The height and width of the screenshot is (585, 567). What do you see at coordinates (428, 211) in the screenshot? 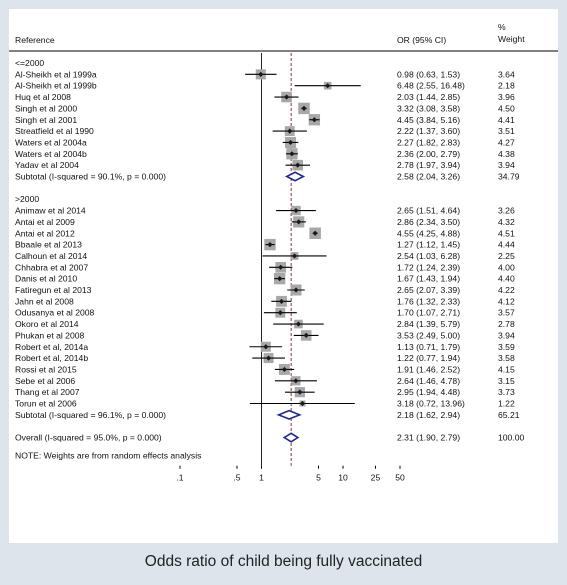
I see `study-or-ci: 2.65 (1.51, 4.64)` at bounding box center [428, 211].